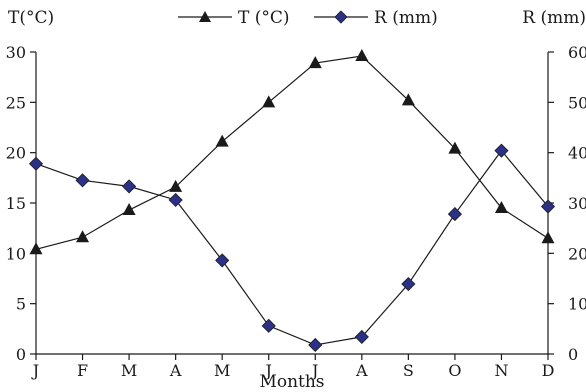 The height and width of the screenshot is (392, 586). I want to click on y-left-tick-label: 30, so click(16, 52).